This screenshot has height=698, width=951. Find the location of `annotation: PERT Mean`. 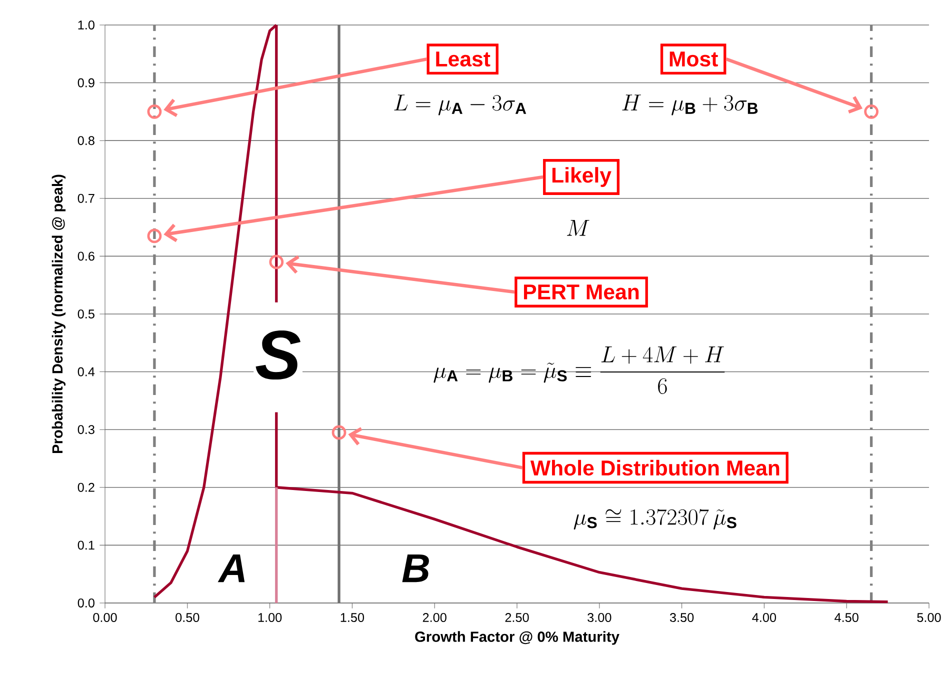

annotation: PERT Mean is located at coordinates (581, 292).